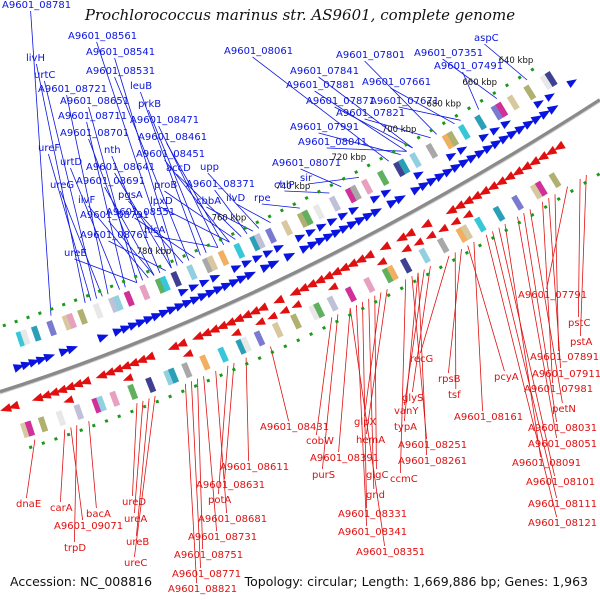  I want to click on gene-label-forward: urtD, so click(71, 162).